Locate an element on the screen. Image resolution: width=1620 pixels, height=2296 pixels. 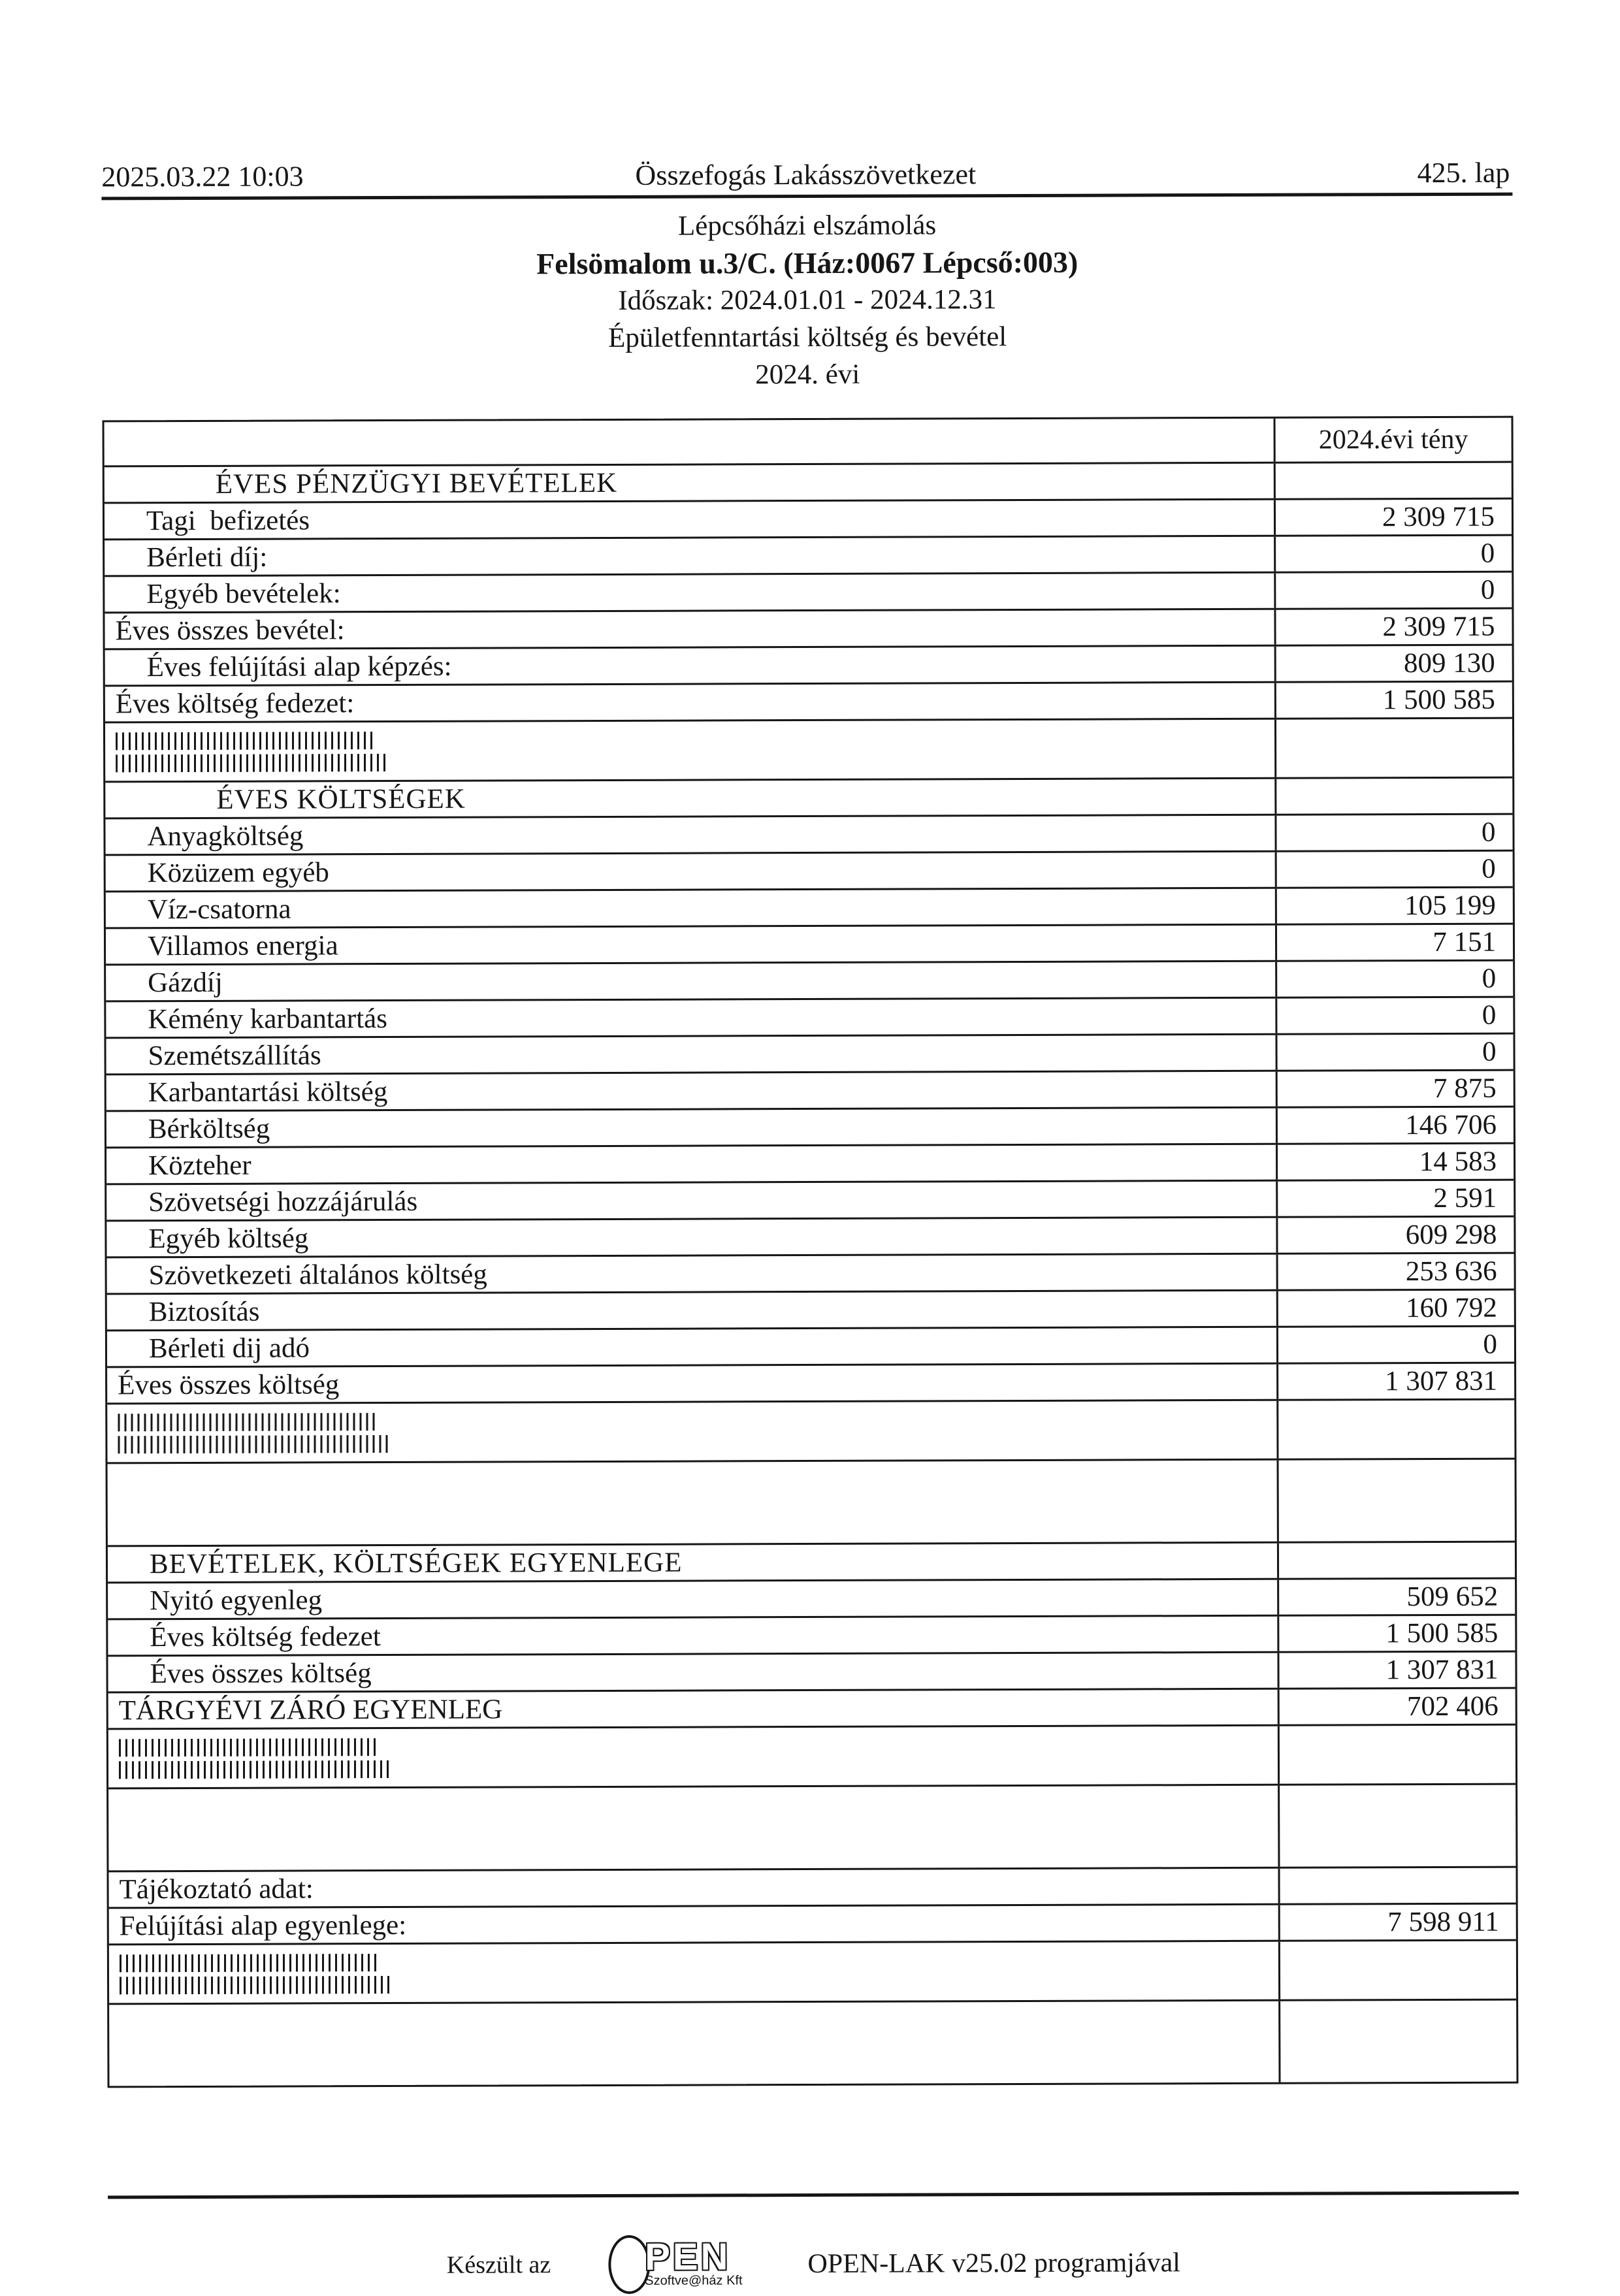
table-row: Kémény karbantartás 0 is located at coordinates (810, 1018).